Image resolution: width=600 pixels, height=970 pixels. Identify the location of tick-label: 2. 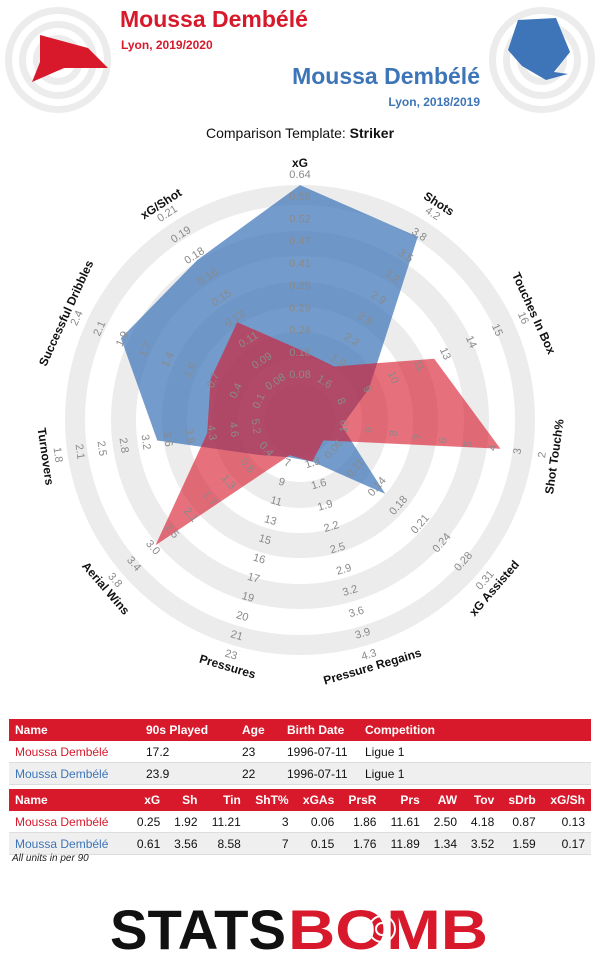
(542, 455).